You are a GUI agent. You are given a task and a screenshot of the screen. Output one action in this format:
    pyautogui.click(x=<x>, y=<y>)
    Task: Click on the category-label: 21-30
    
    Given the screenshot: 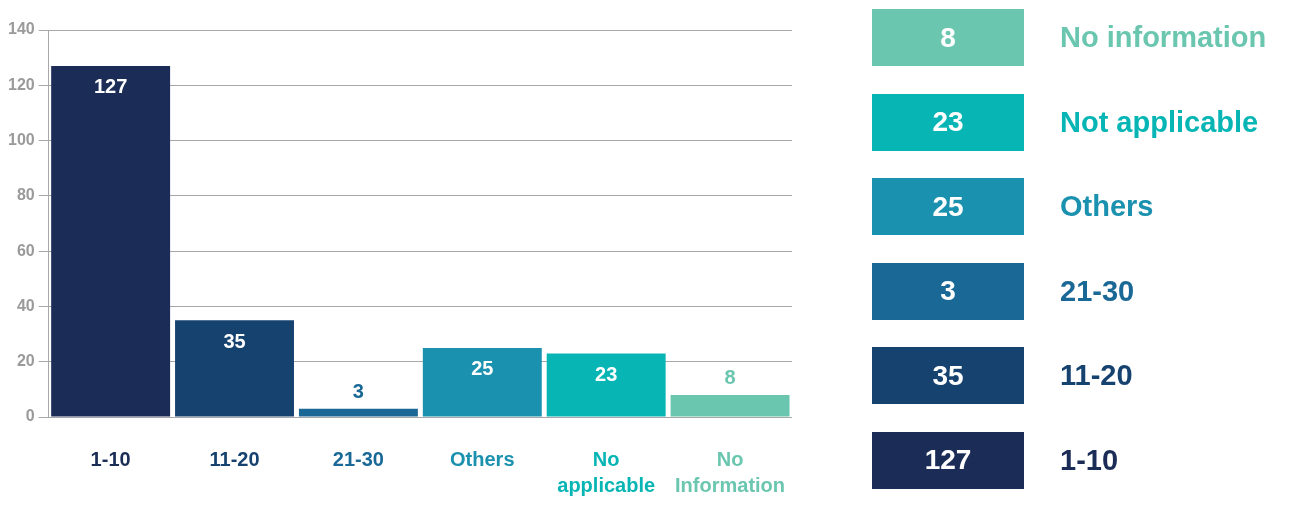 What is the action you would take?
    pyautogui.click(x=1097, y=291)
    